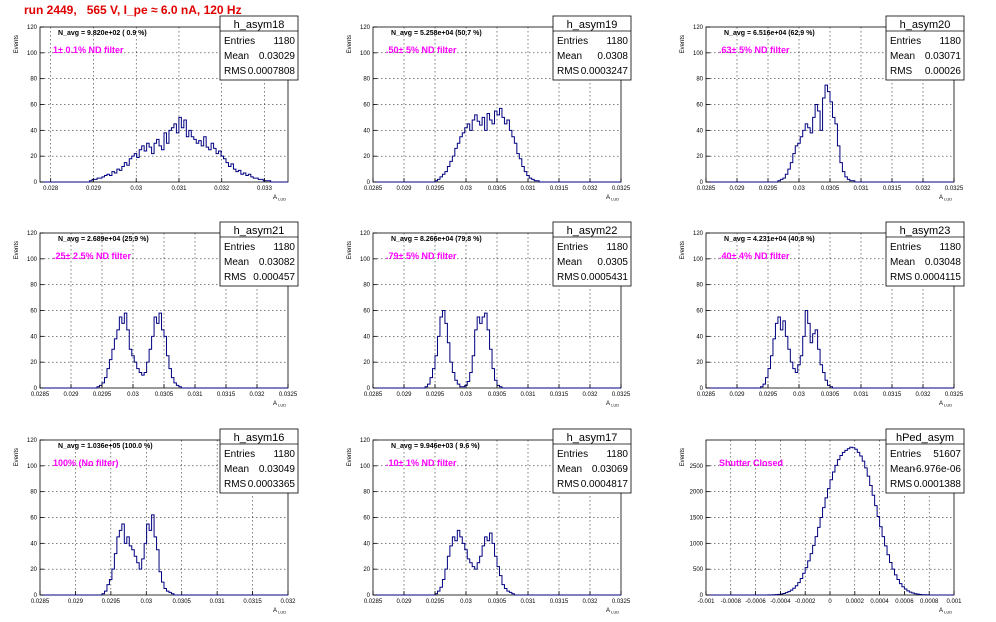 The width and height of the screenshot is (996, 622). What do you see at coordinates (592, 438) in the screenshot?
I see `stats-box-title: h_asym17` at bounding box center [592, 438].